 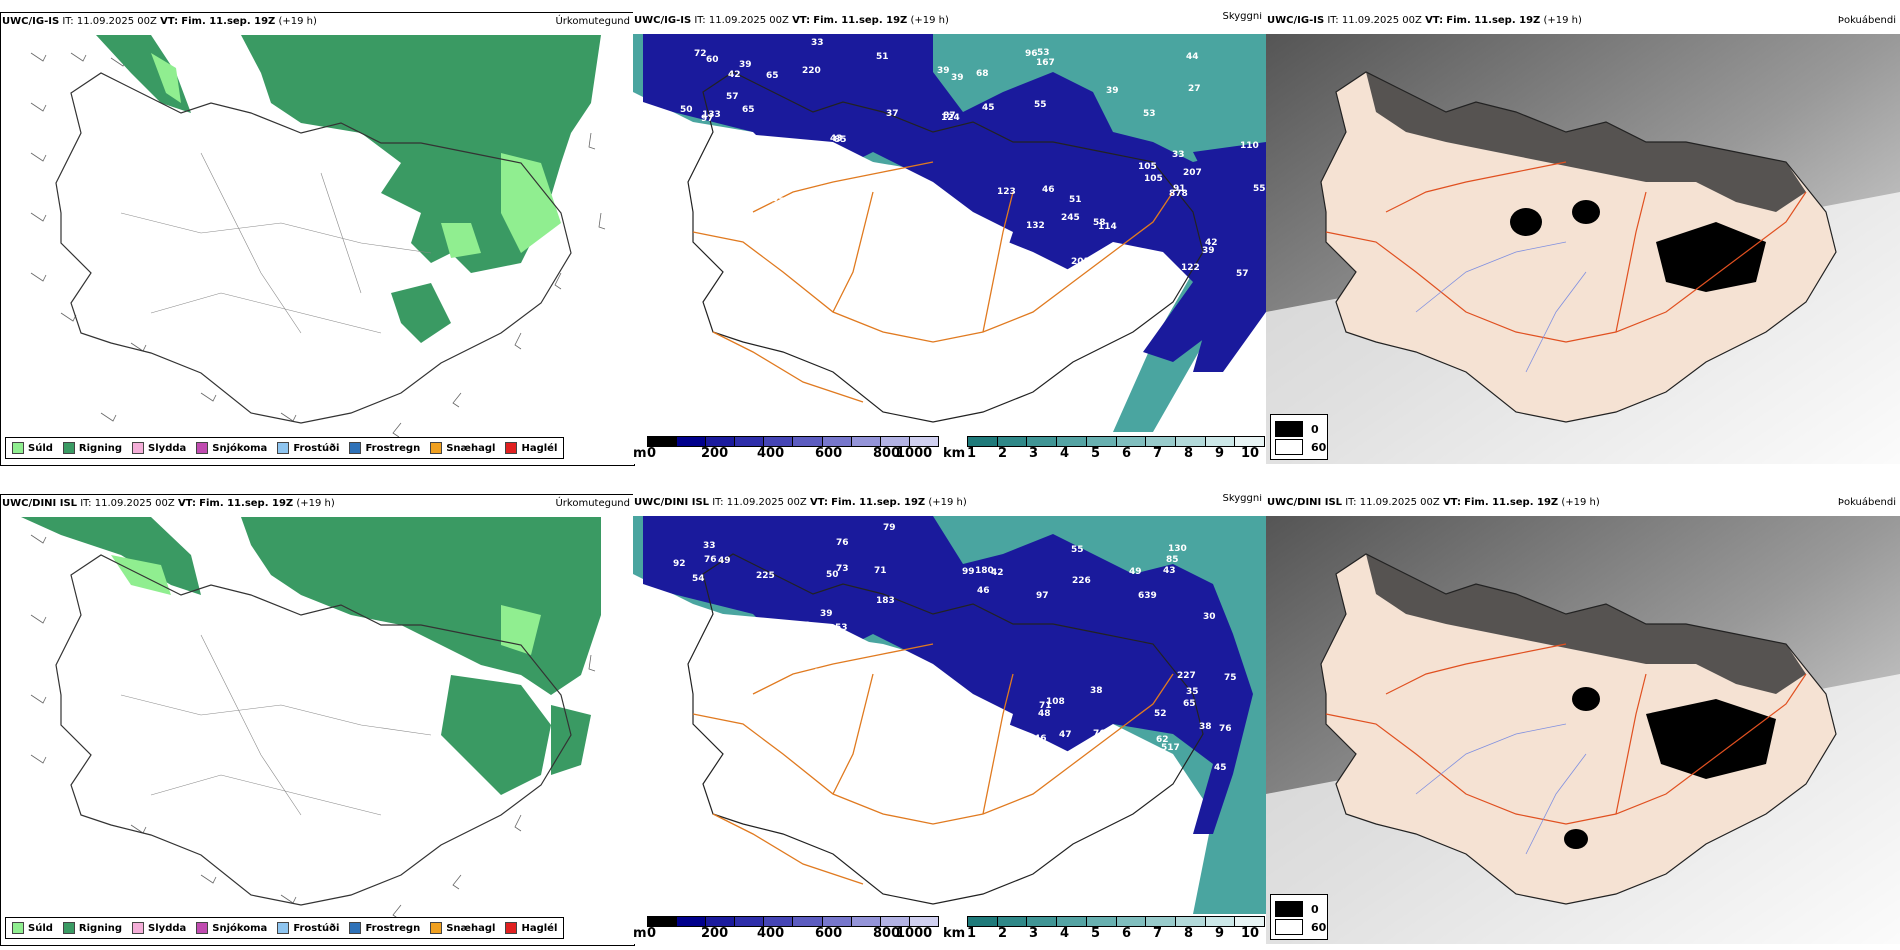 I want to click on cloud-base-height-label: 226, so click(x=1081, y=581).